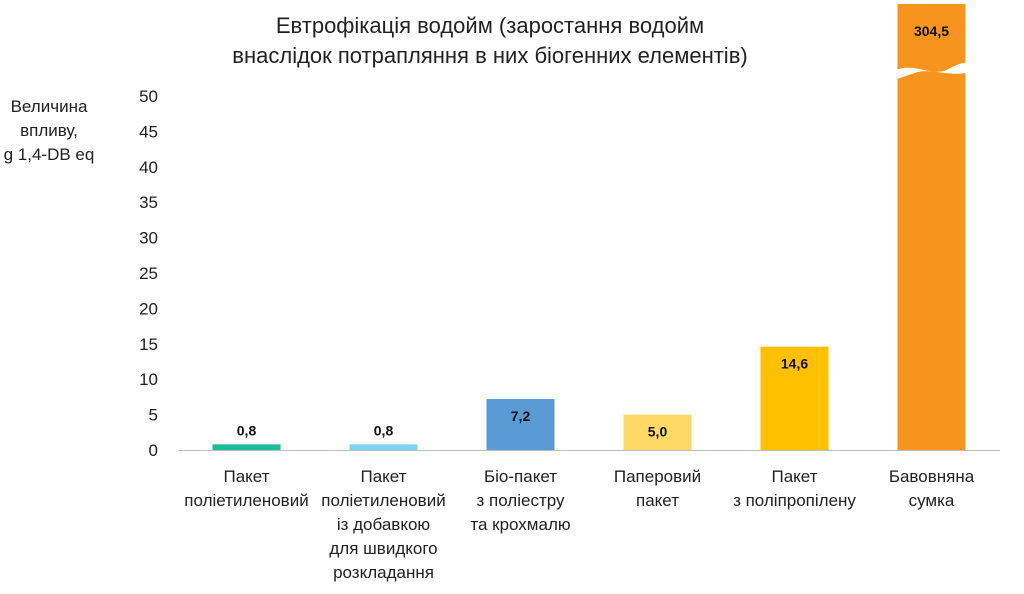  What do you see at coordinates (383, 572) in the screenshot?
I see `category-label-line: розкладання` at bounding box center [383, 572].